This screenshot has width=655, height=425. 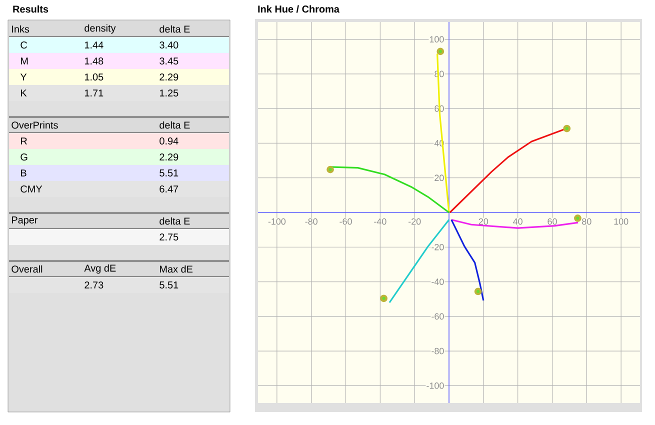 I want to click on y-tick-label: -40, so click(x=438, y=281).